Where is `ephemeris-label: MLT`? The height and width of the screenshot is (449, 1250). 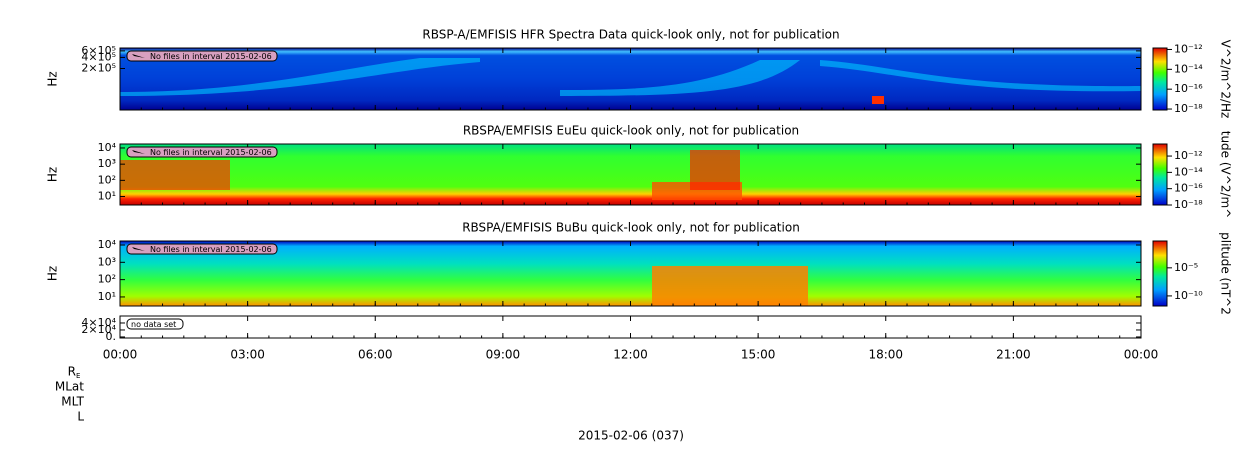
ephemeris-label: MLT is located at coordinates (72, 402).